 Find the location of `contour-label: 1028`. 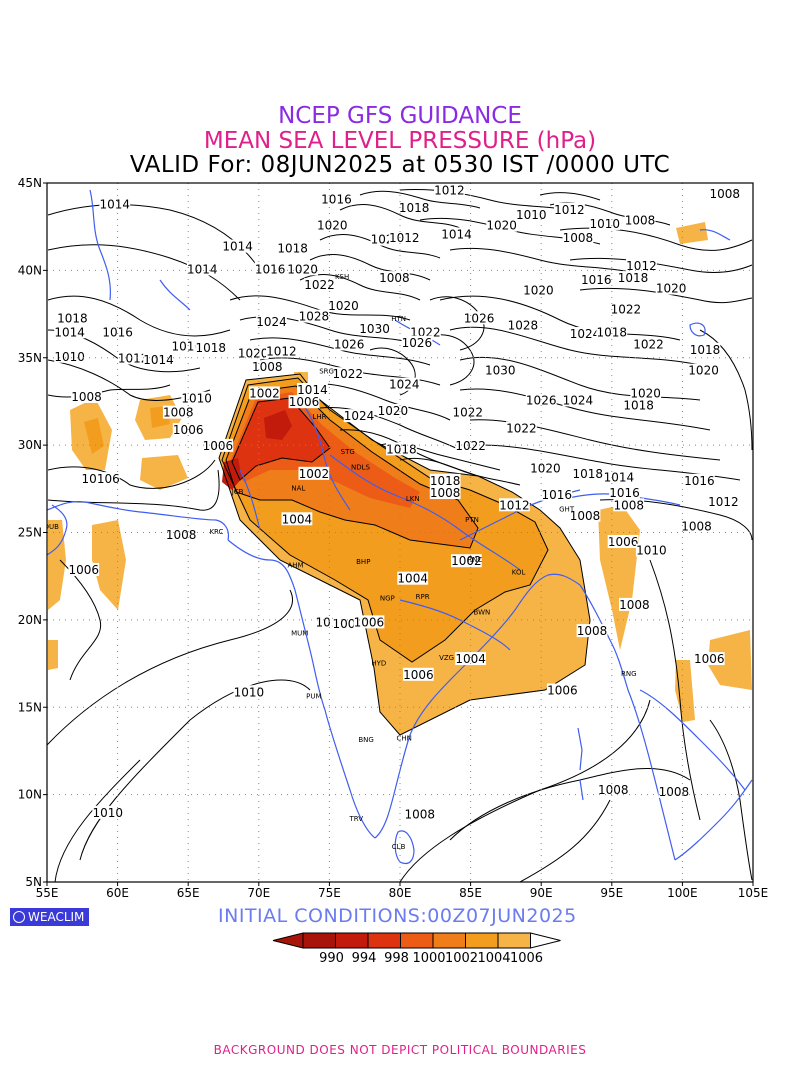

contour-label: 1028 is located at coordinates (523, 325).